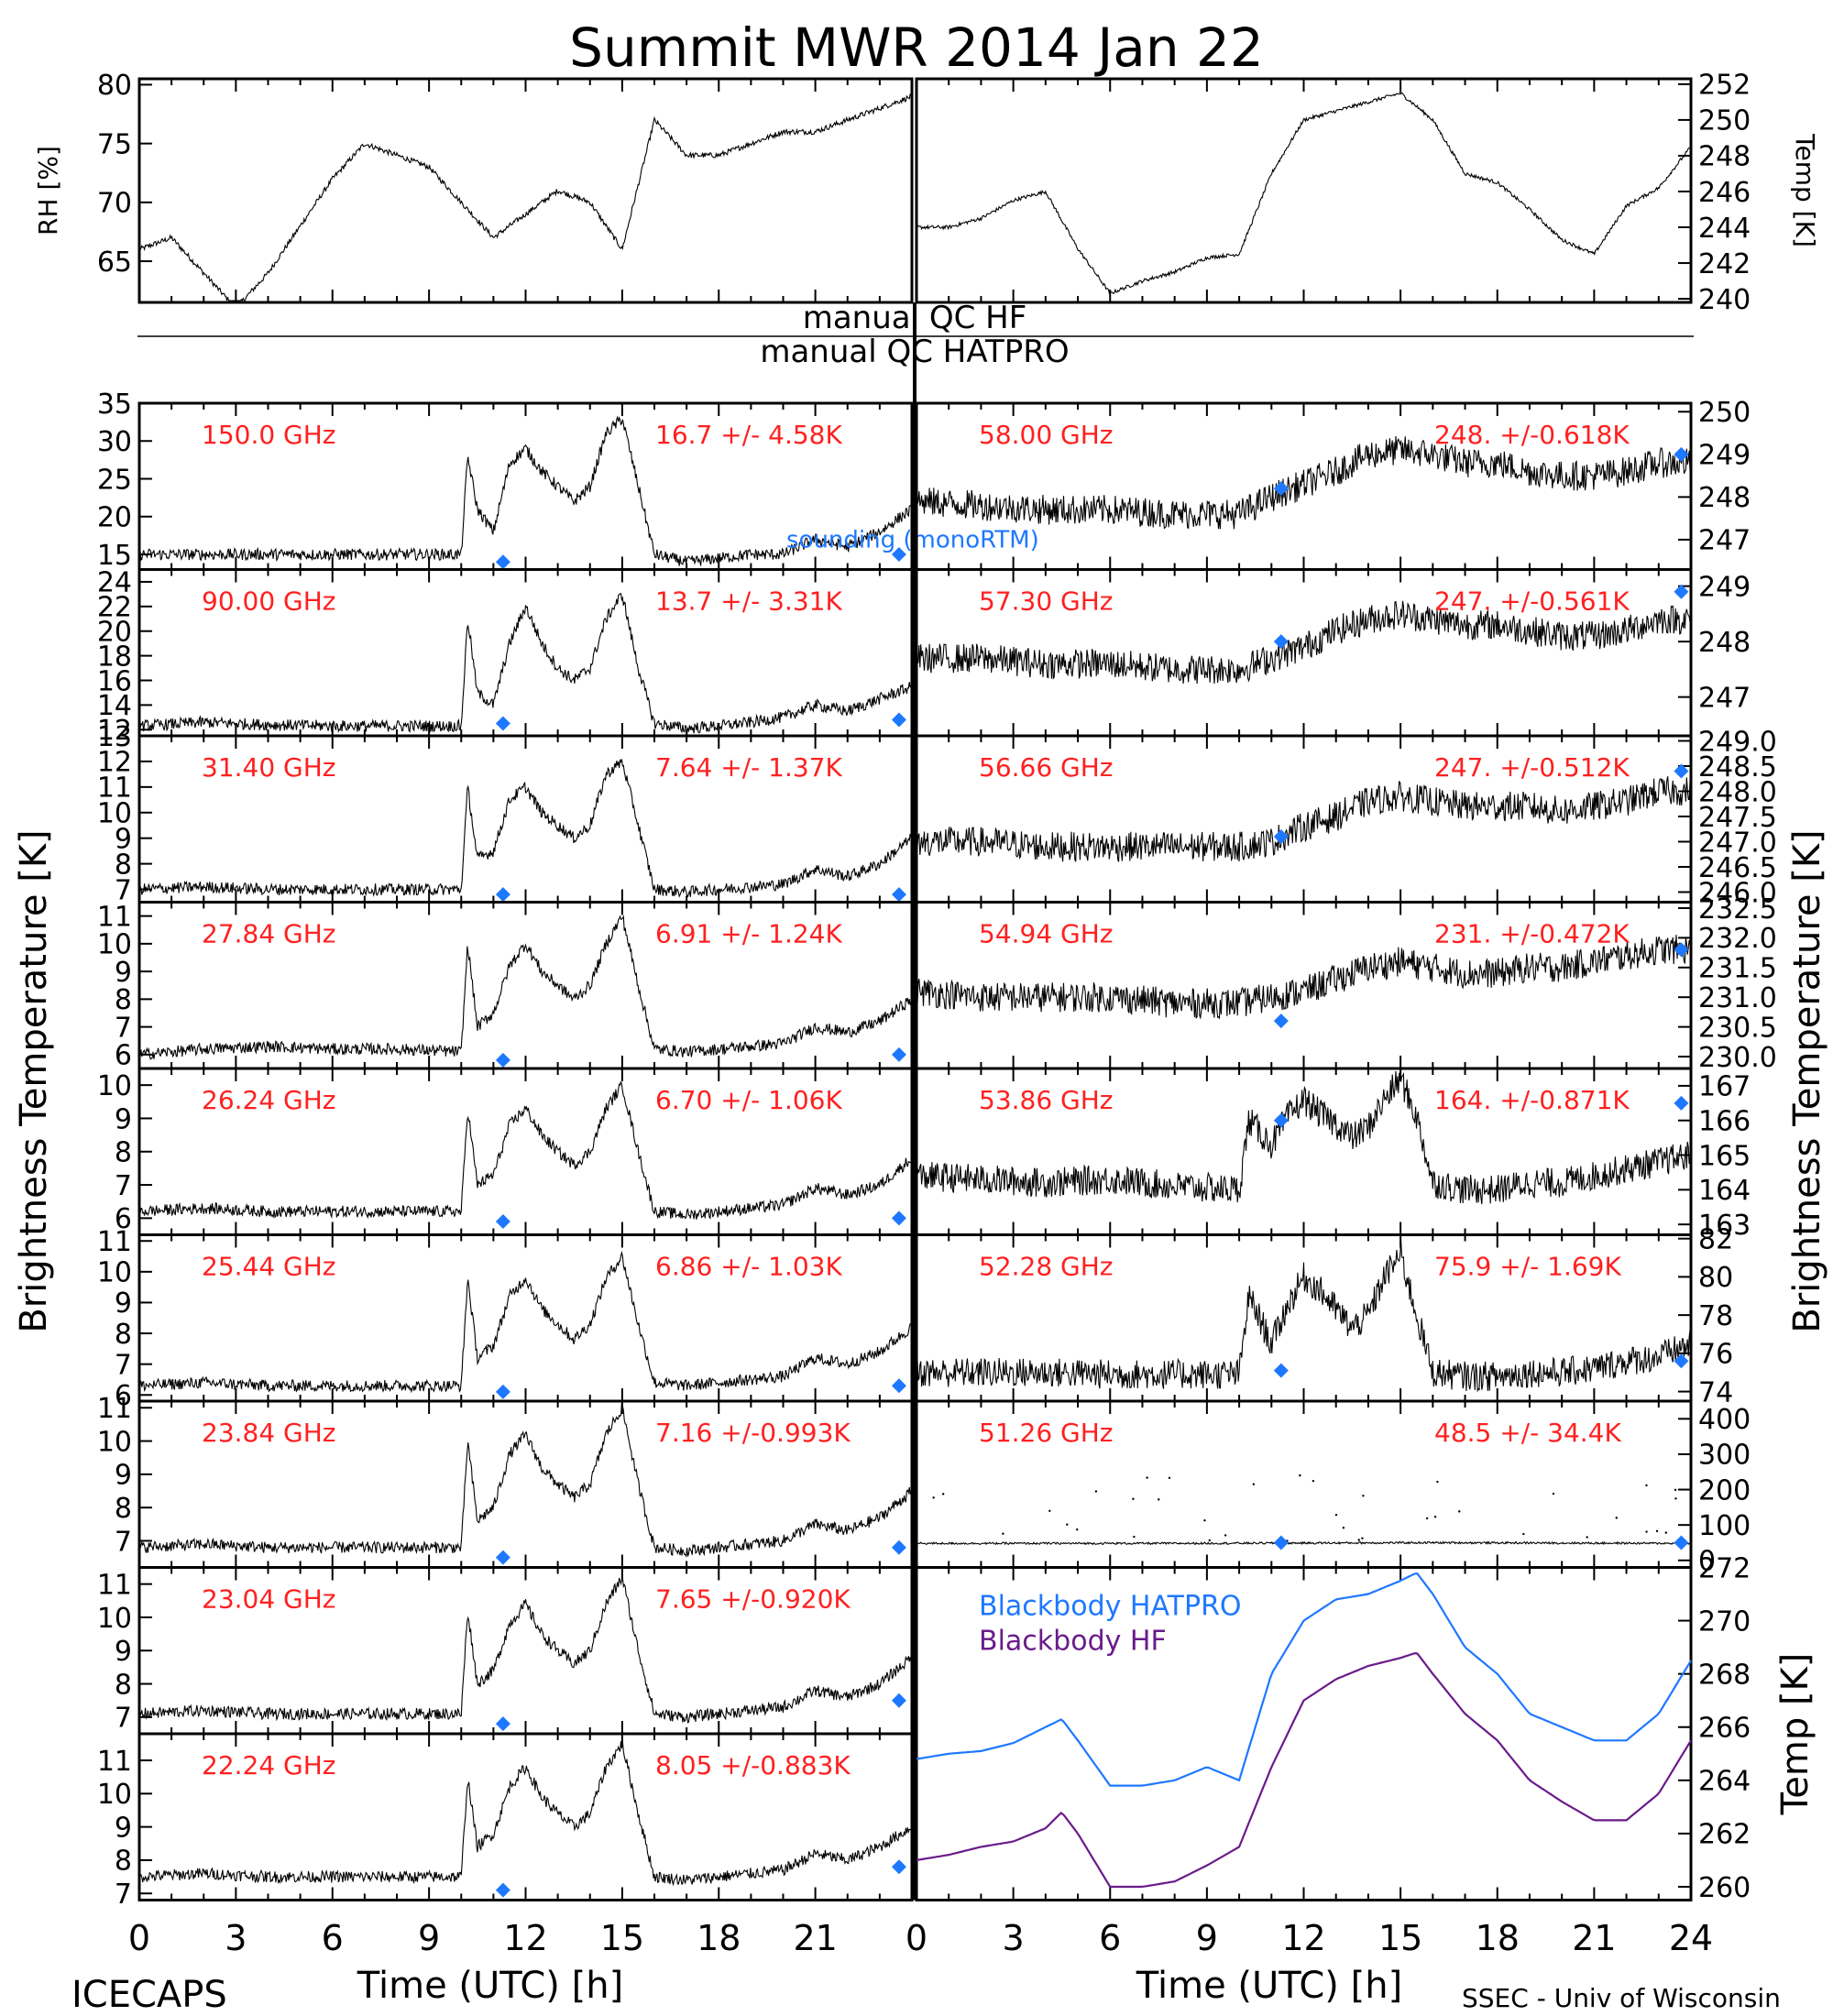 Image resolution: width=1833 pixels, height=2016 pixels. What do you see at coordinates (1110, 1607) in the screenshot?
I see `legend-bb-hatpro: Blackbody HATPRO` at bounding box center [1110, 1607].